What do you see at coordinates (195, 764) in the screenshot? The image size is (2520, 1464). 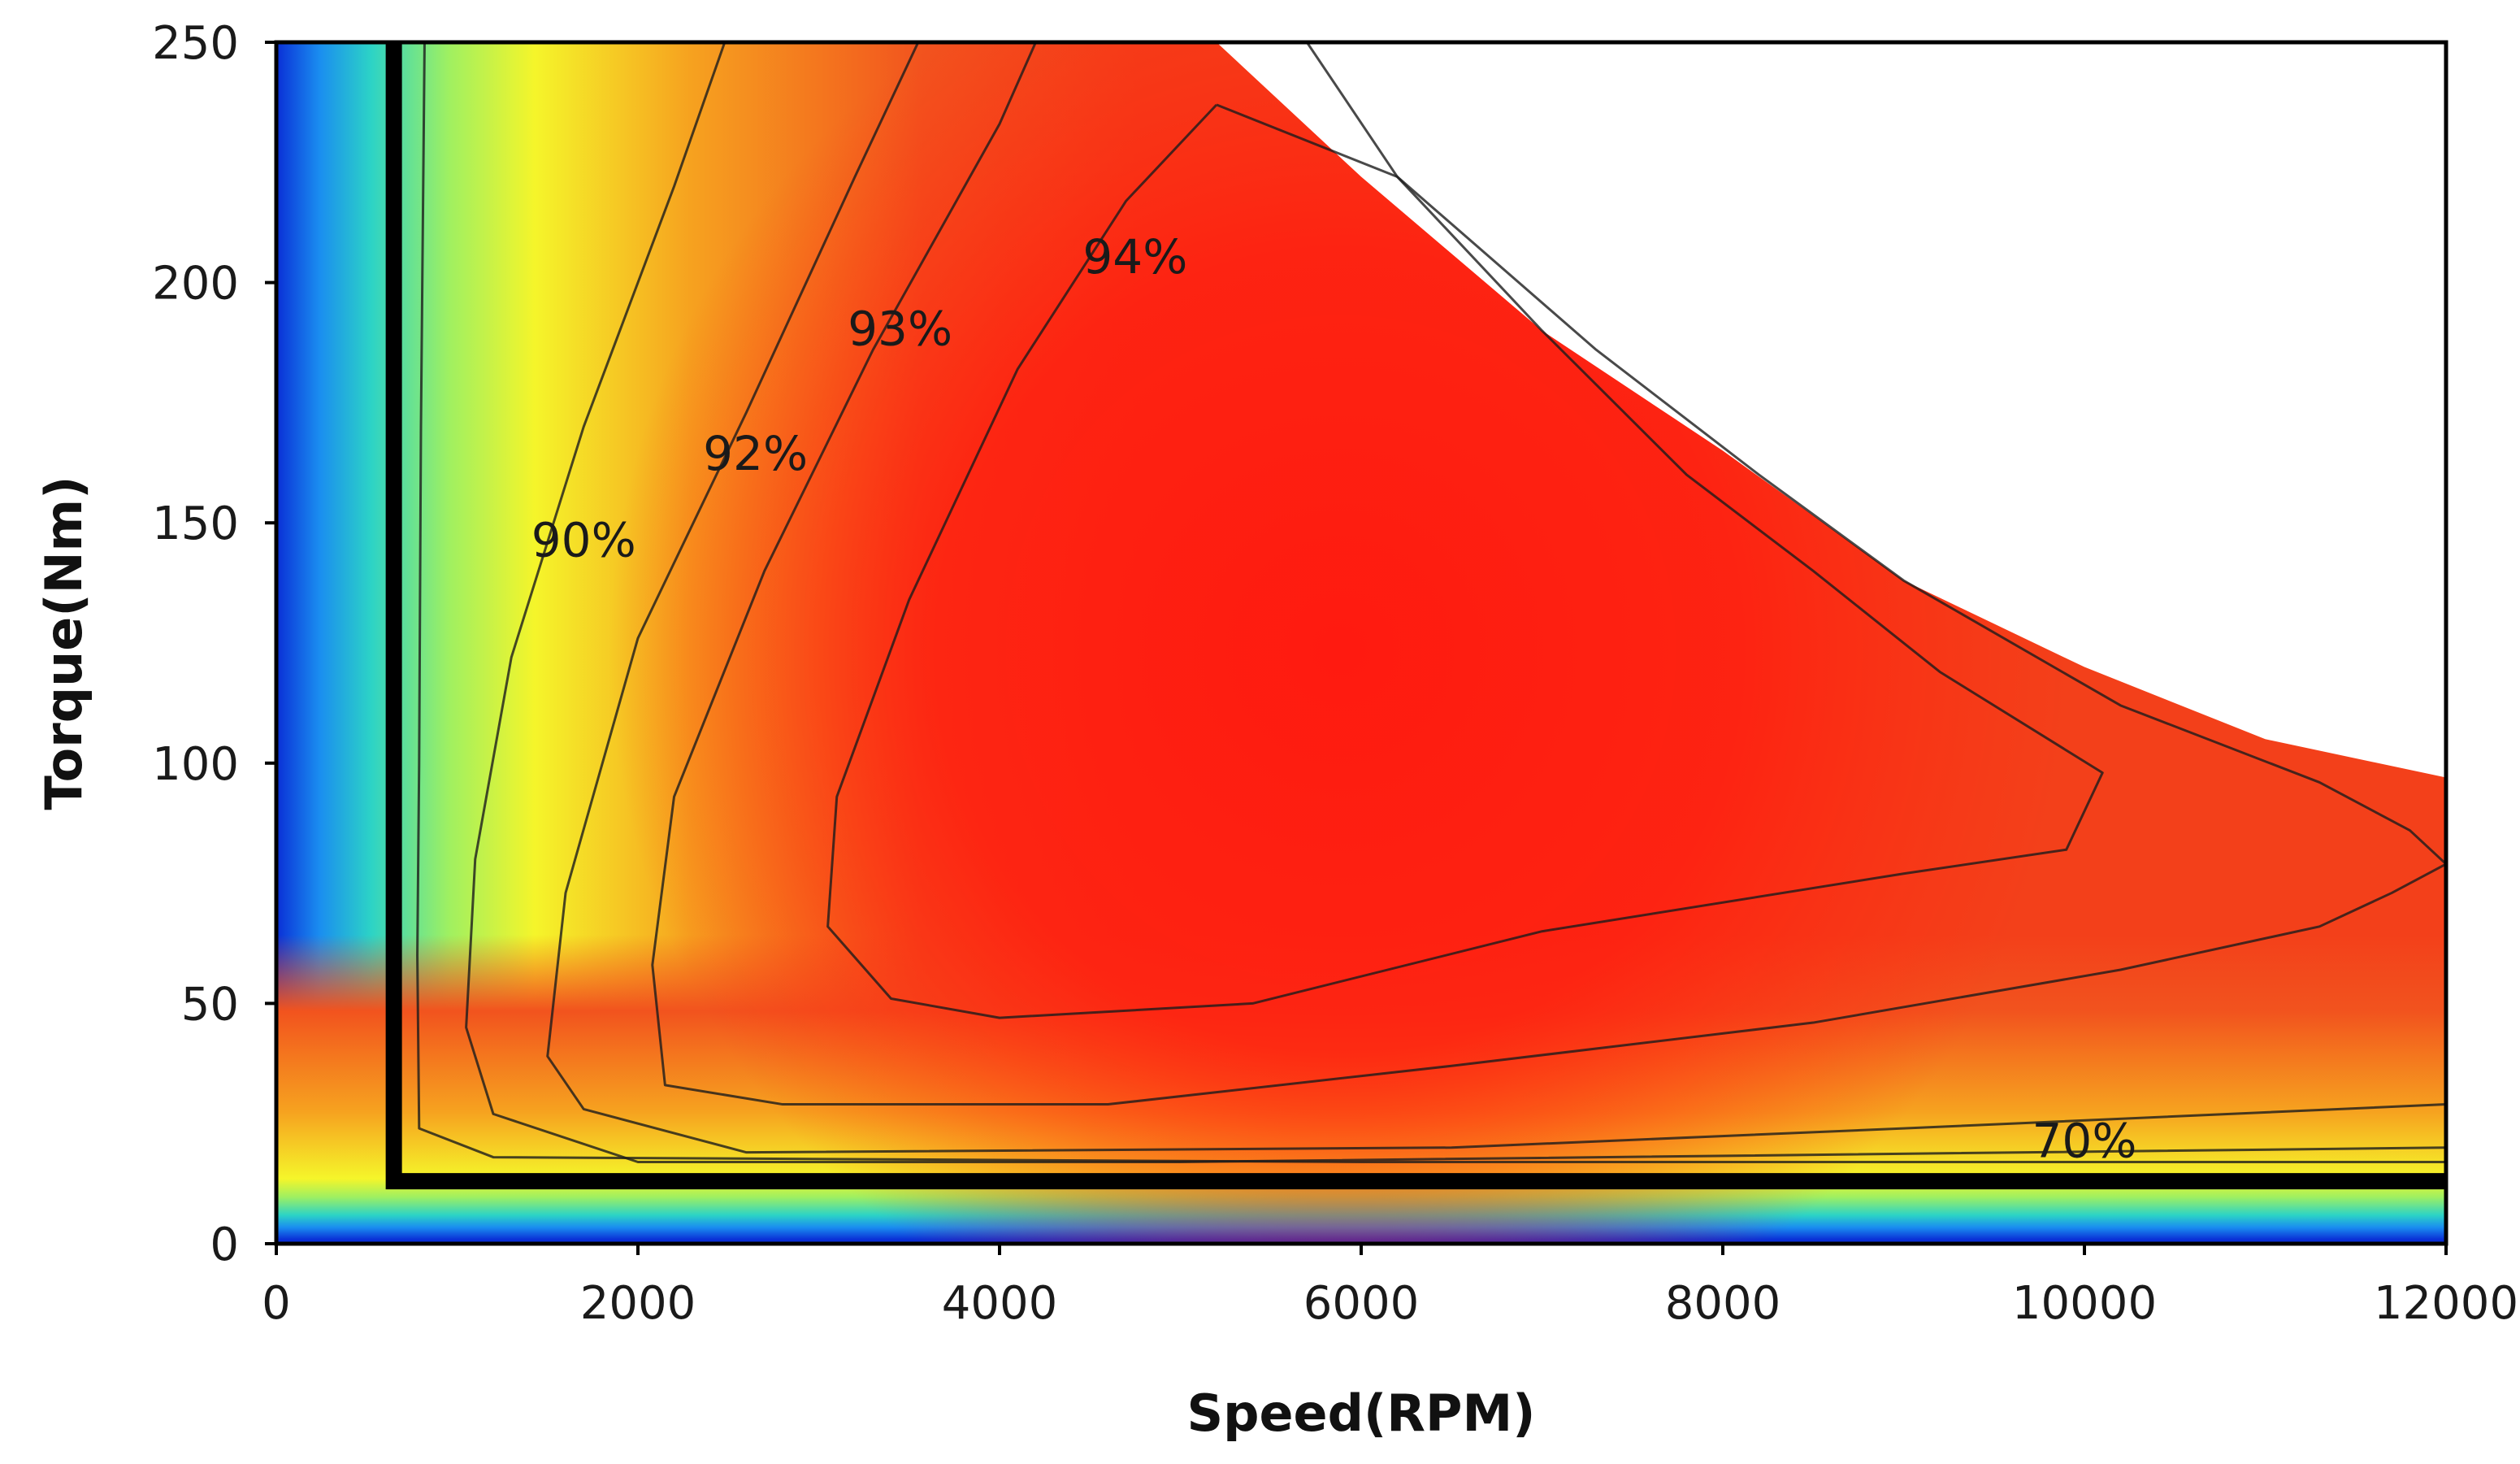 I see `y-tick-label: 100` at bounding box center [195, 764].